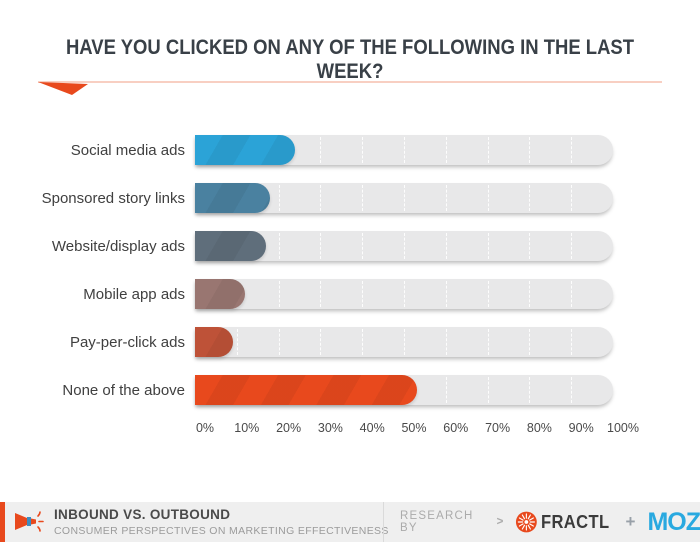  I want to click on x-axis-tick: 10%, so click(247, 428).